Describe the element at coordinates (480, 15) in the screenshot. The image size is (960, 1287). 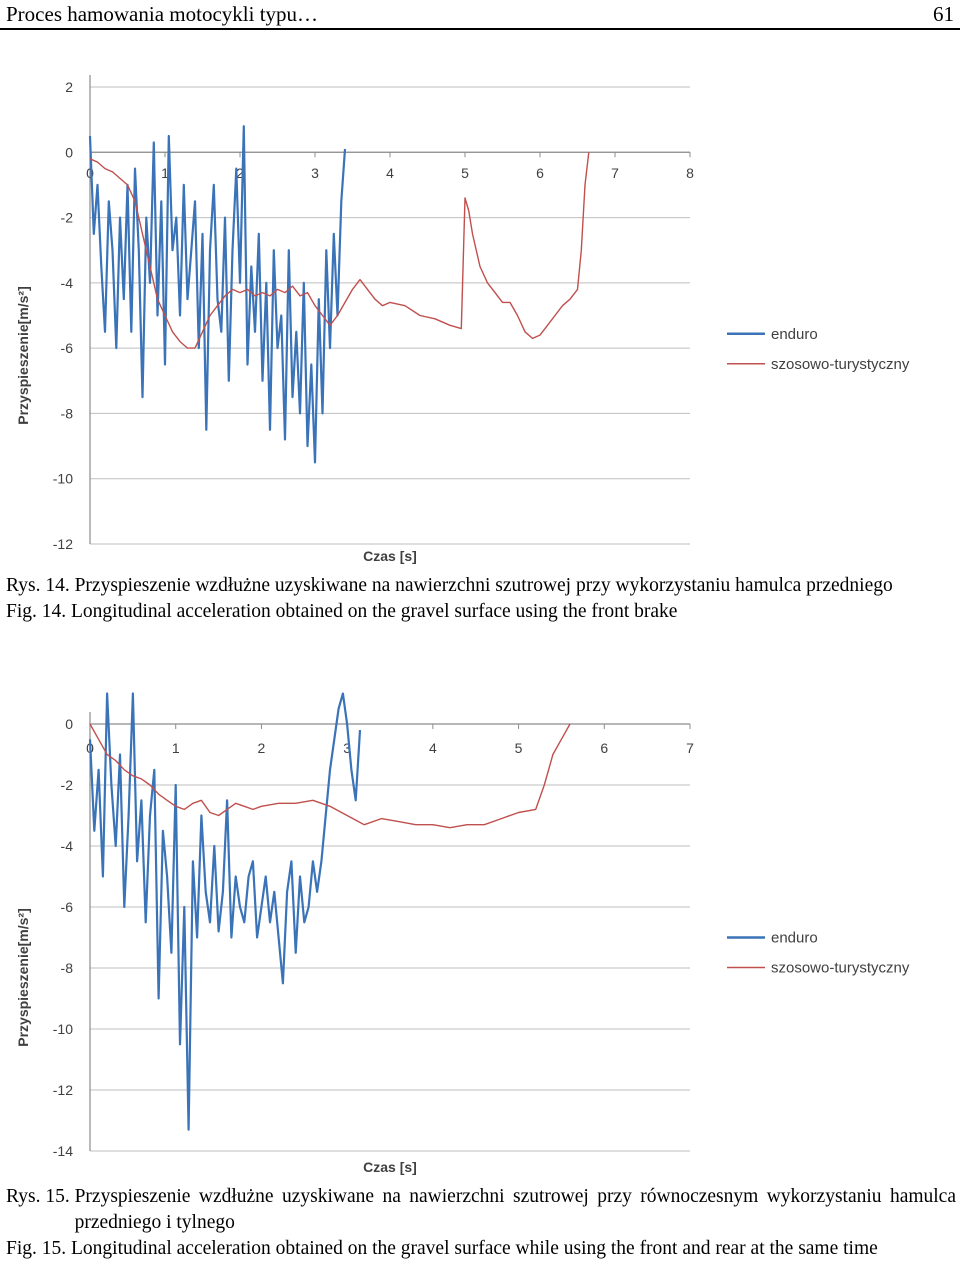
I see `page-header: Proces hamowania motocykli typu… 61` at that location.